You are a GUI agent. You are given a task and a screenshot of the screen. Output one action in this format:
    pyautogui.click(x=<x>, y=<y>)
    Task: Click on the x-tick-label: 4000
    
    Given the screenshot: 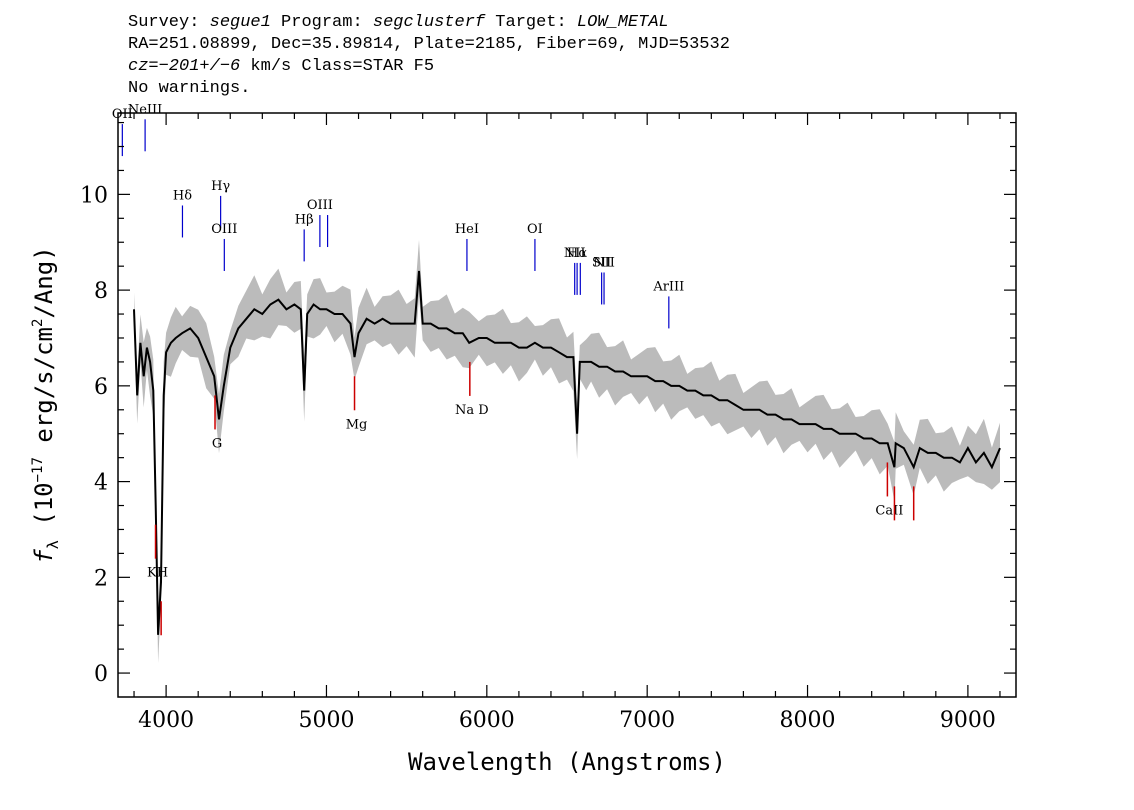 What is the action you would take?
    pyautogui.click(x=166, y=720)
    